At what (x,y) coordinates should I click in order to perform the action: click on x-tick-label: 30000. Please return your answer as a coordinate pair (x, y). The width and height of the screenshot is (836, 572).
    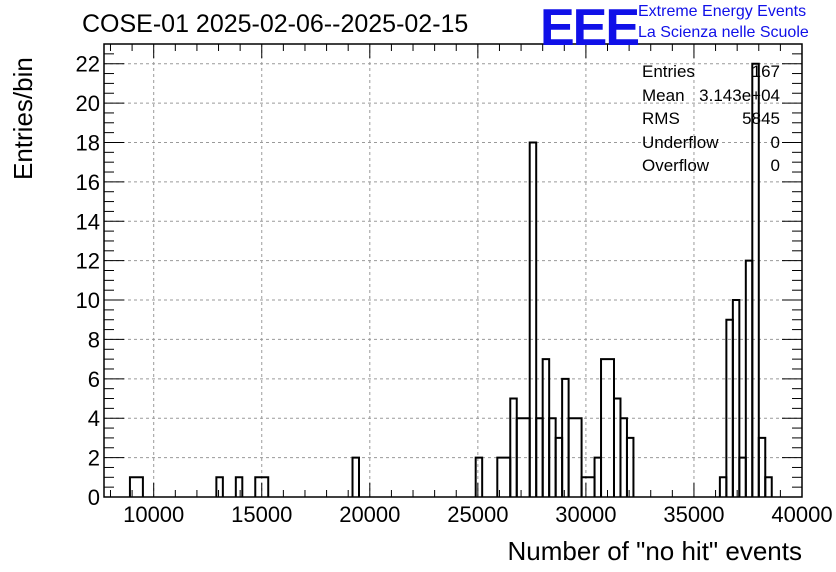
    Looking at the image, I should click on (585, 514).